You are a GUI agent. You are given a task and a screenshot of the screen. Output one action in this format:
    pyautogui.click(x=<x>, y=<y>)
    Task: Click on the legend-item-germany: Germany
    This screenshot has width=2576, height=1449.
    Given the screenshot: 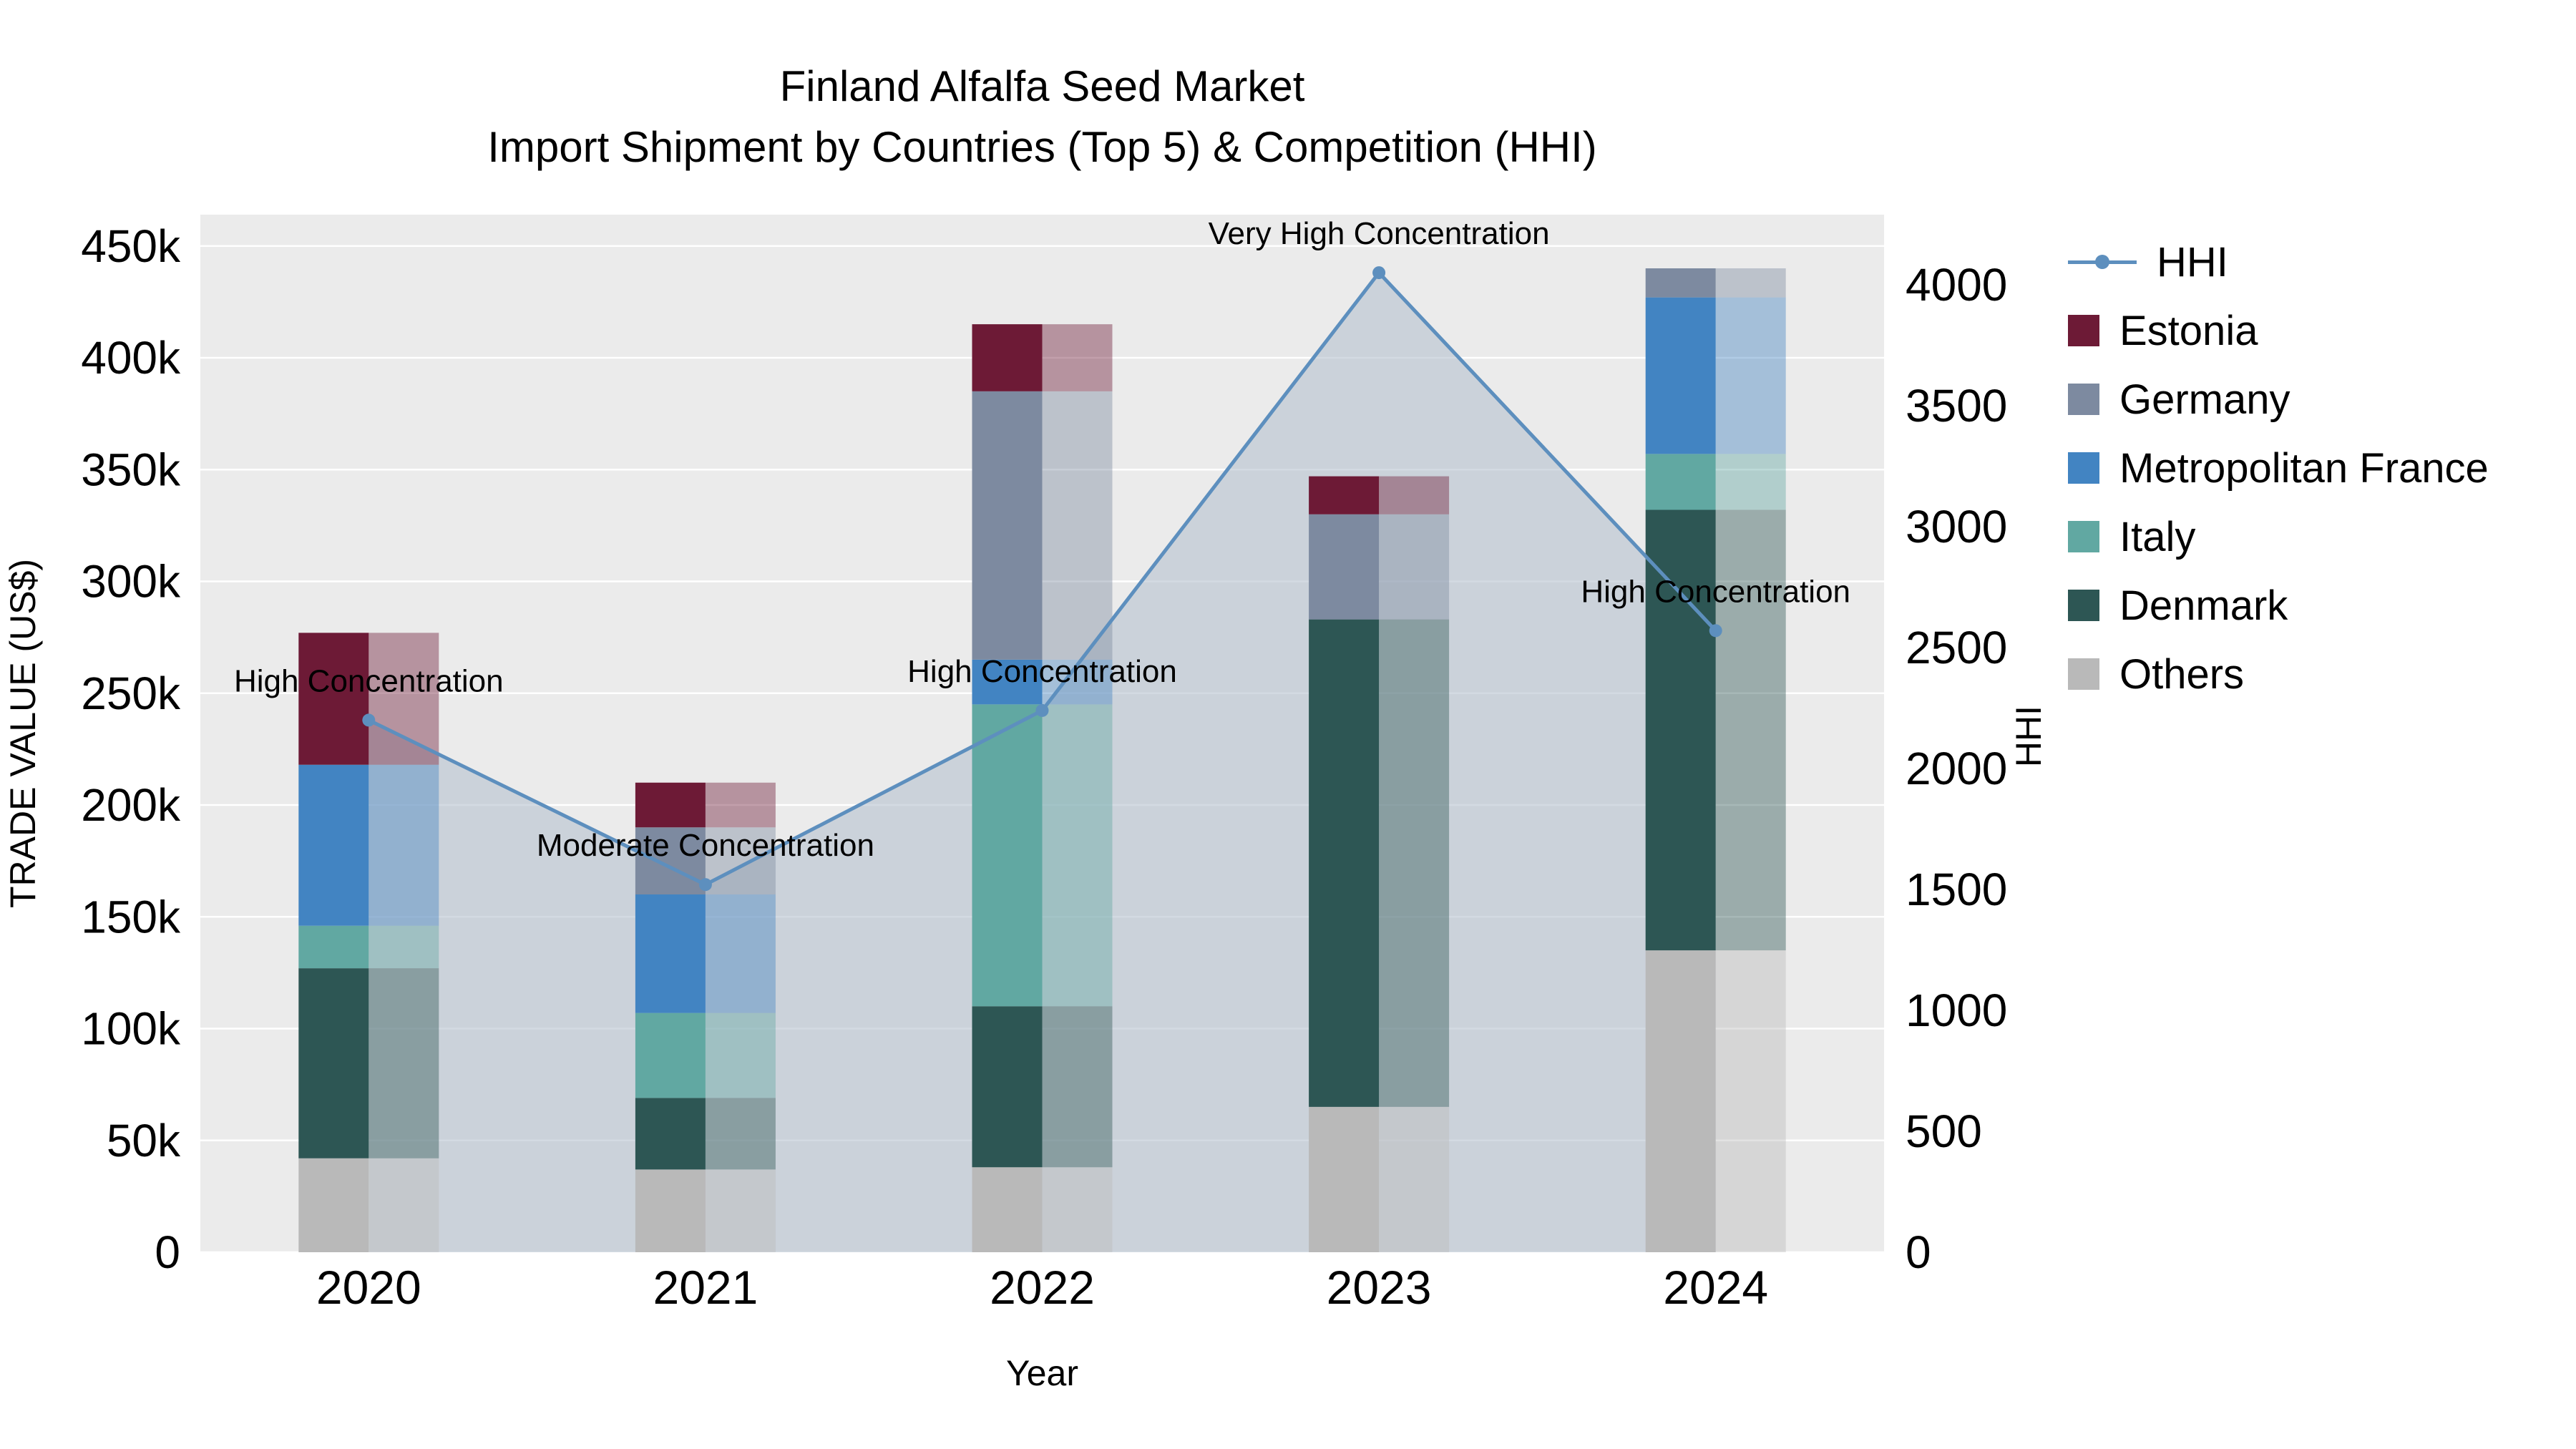 What is the action you would take?
    pyautogui.click(x=2278, y=399)
    